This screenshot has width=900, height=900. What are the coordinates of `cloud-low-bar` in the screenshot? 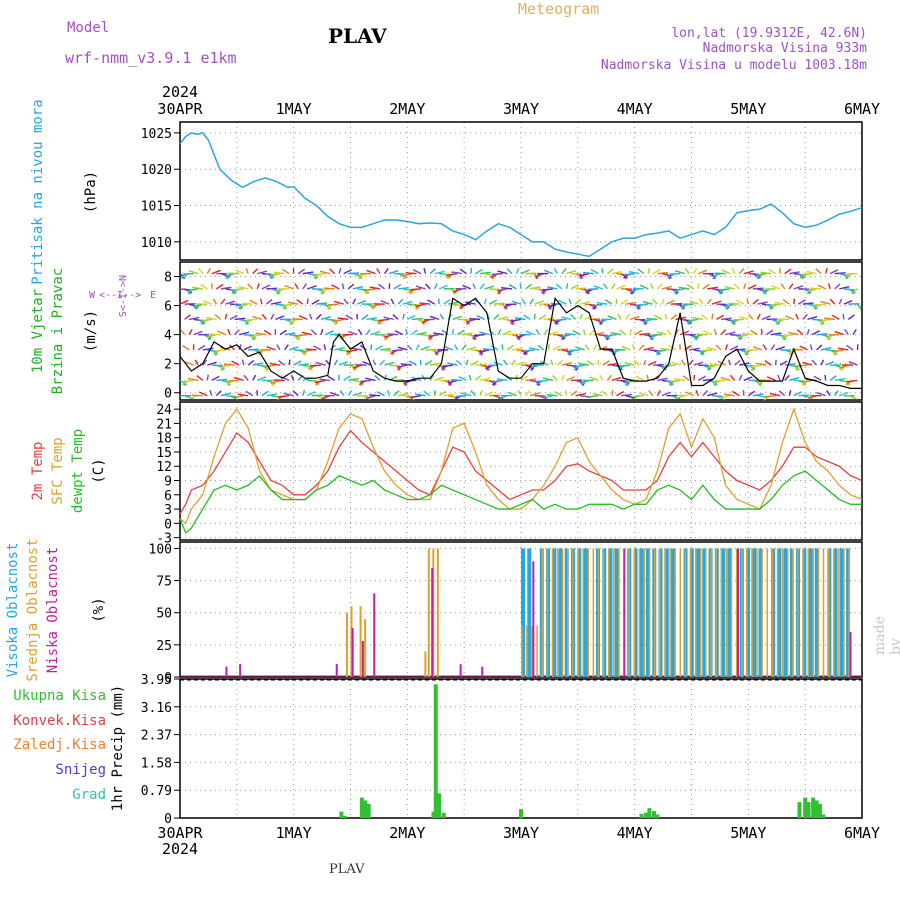 It's located at (362, 659).